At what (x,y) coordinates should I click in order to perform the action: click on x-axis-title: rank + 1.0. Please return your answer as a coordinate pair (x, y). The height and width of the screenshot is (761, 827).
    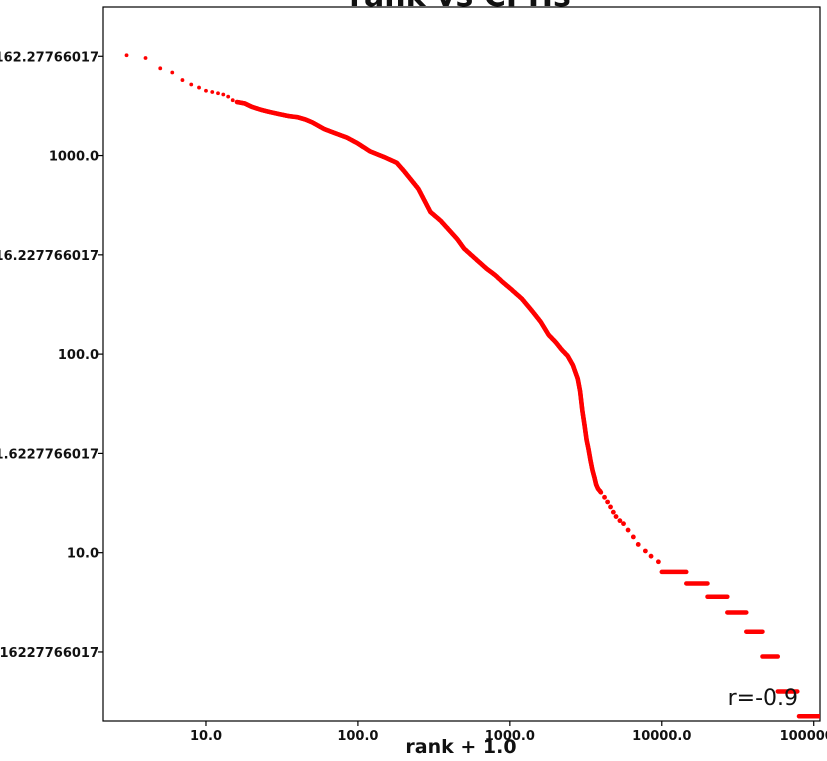
    Looking at the image, I should click on (460, 747).